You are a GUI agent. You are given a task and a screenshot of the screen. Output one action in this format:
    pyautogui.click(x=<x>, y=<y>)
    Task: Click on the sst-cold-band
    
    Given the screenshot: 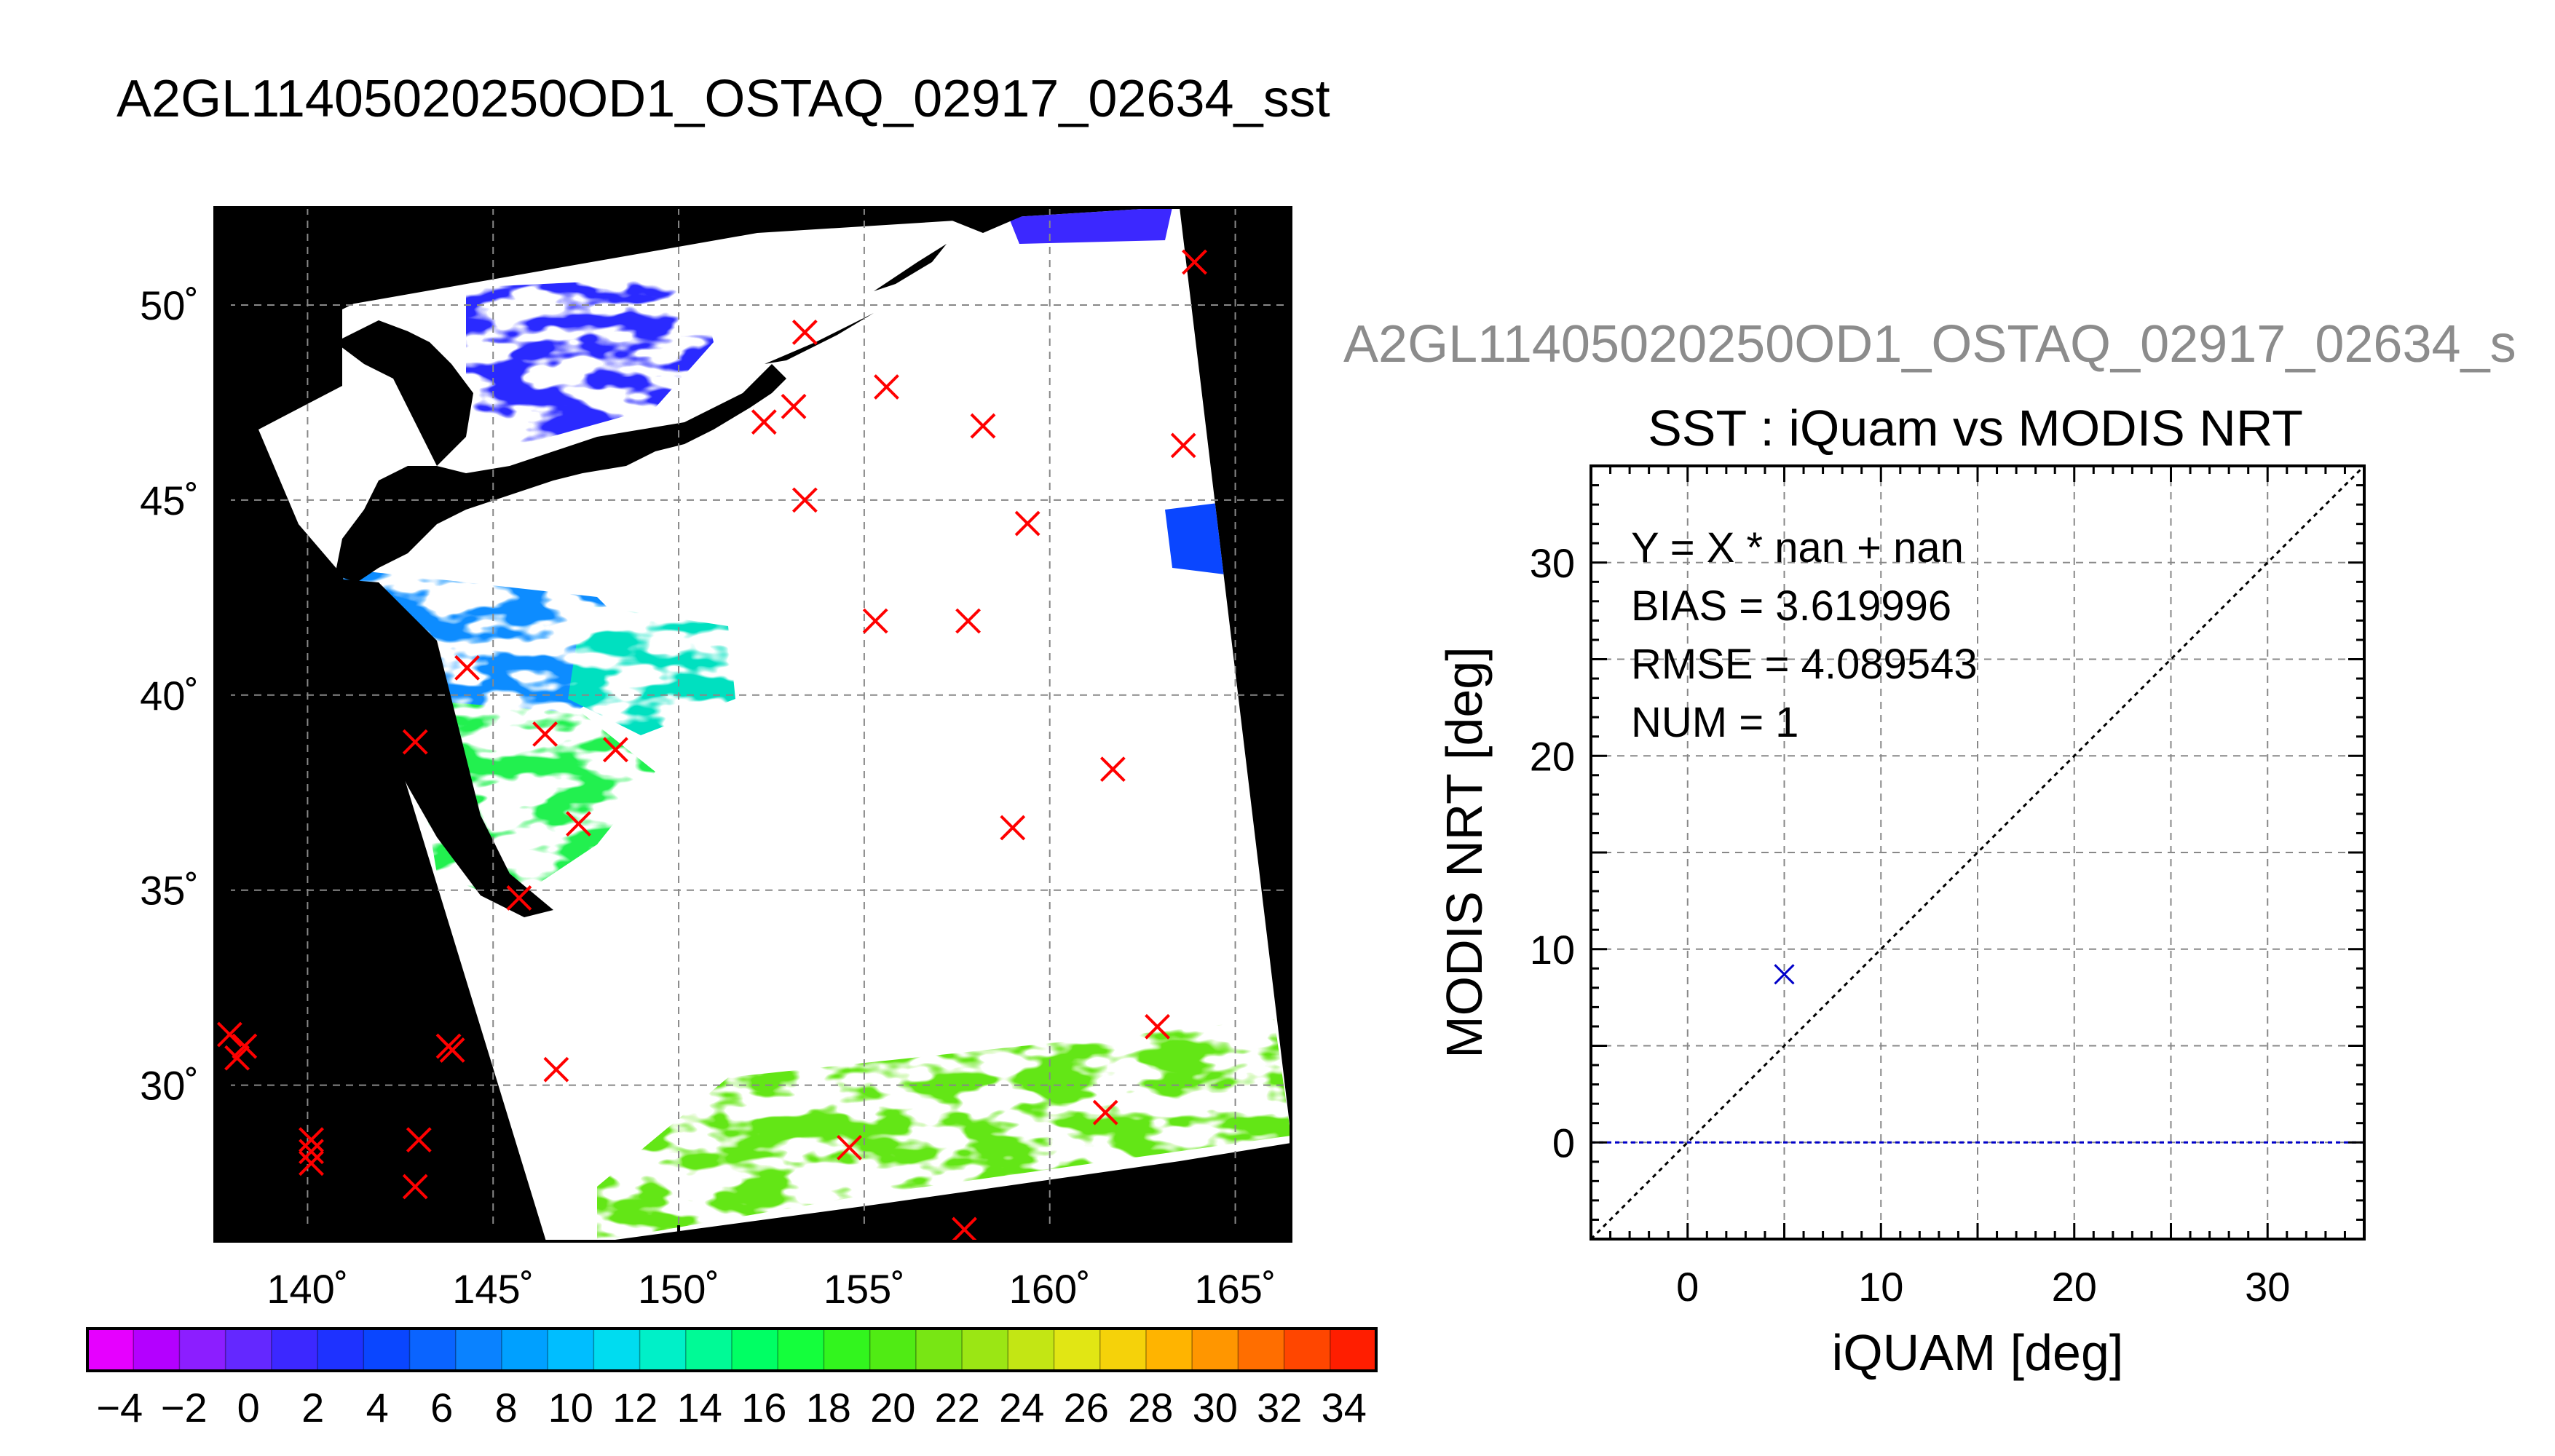 What is the action you would take?
    pyautogui.click(x=590, y=360)
    